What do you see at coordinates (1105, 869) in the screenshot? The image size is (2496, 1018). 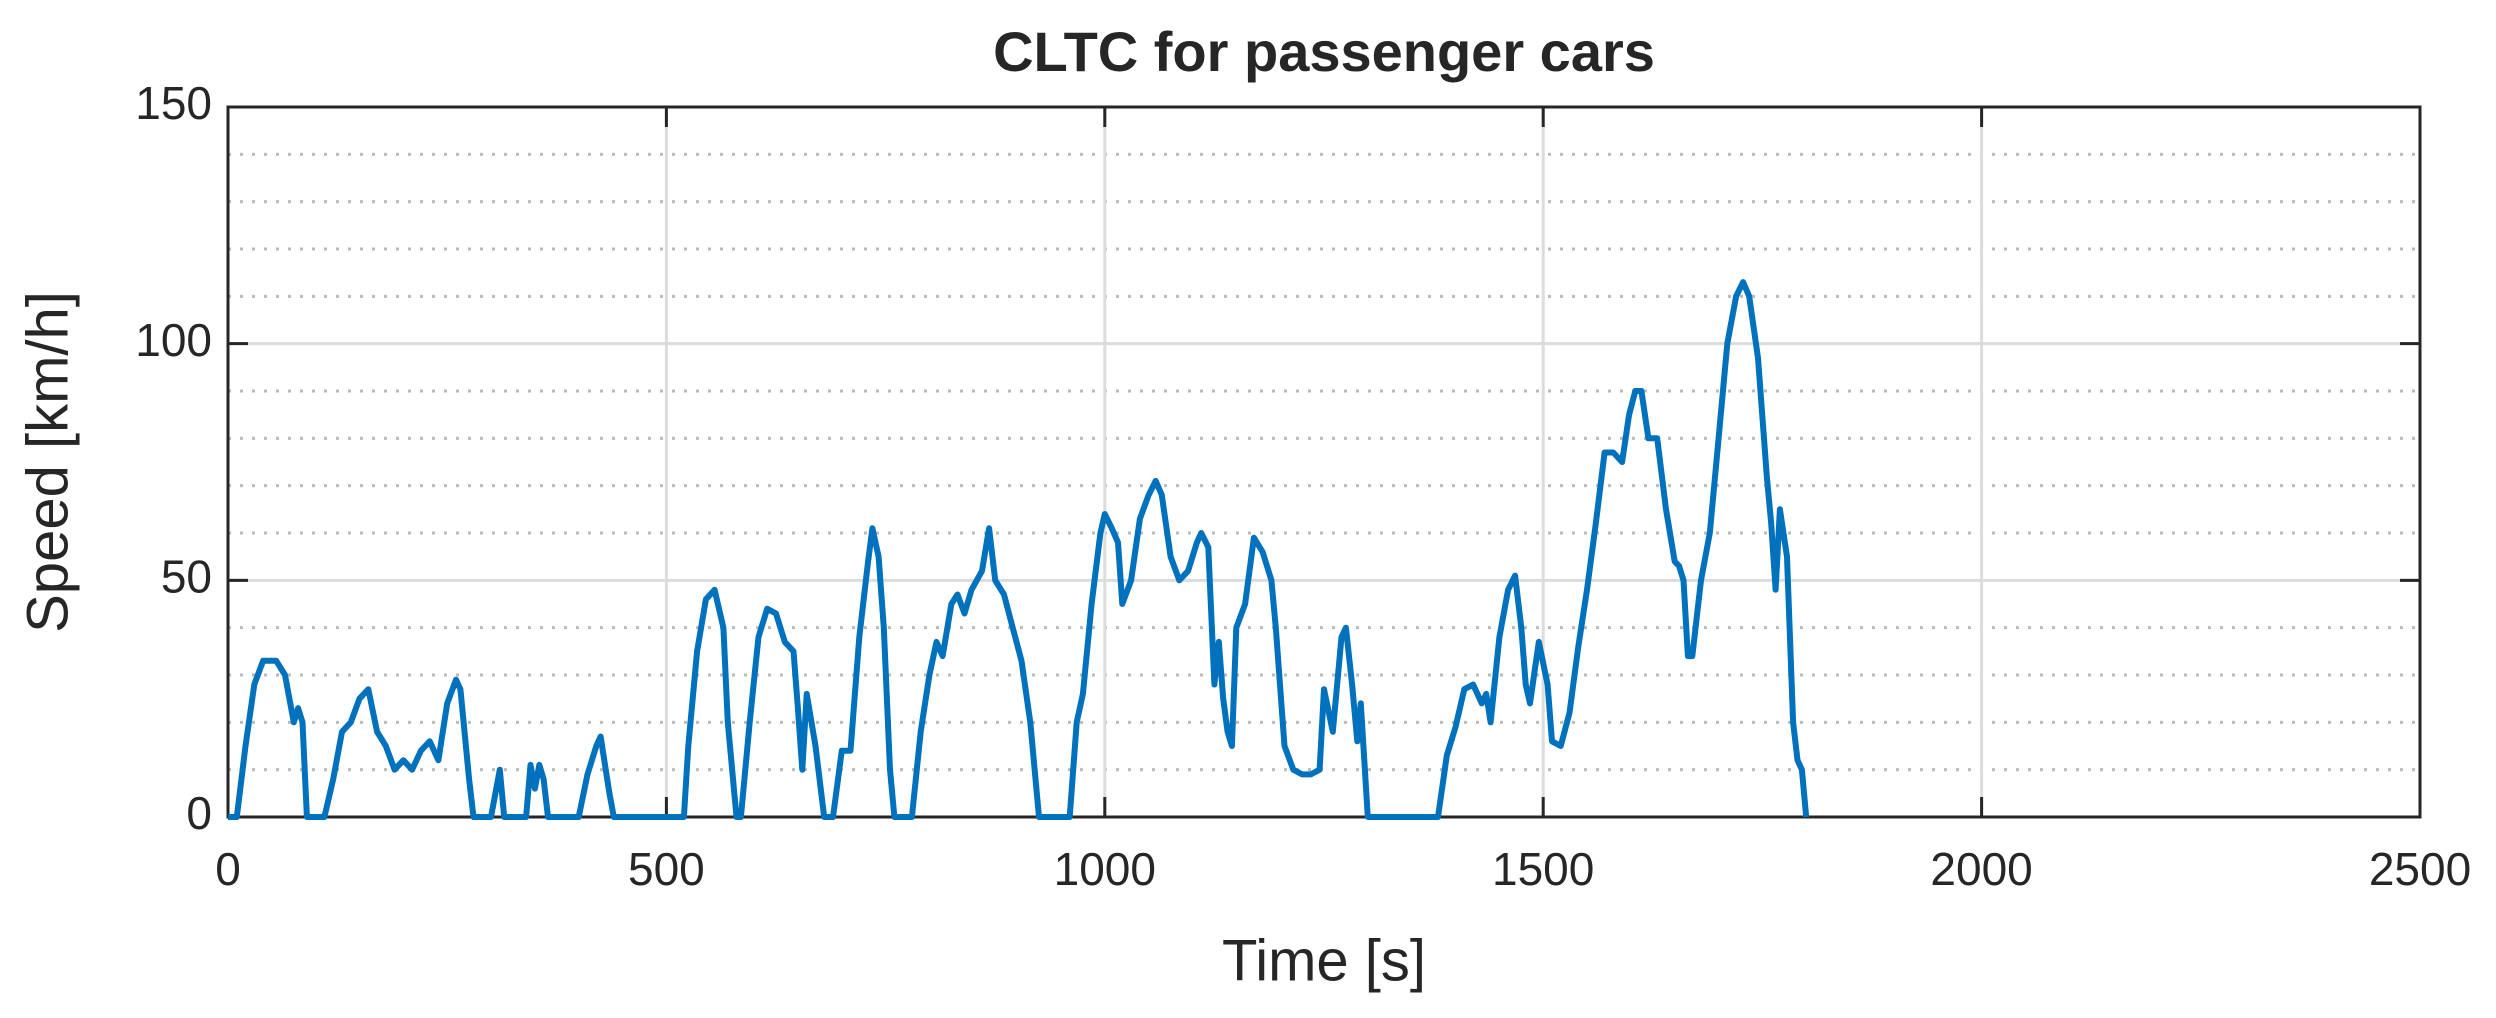 I see `x-tick-label: 1000` at bounding box center [1105, 869].